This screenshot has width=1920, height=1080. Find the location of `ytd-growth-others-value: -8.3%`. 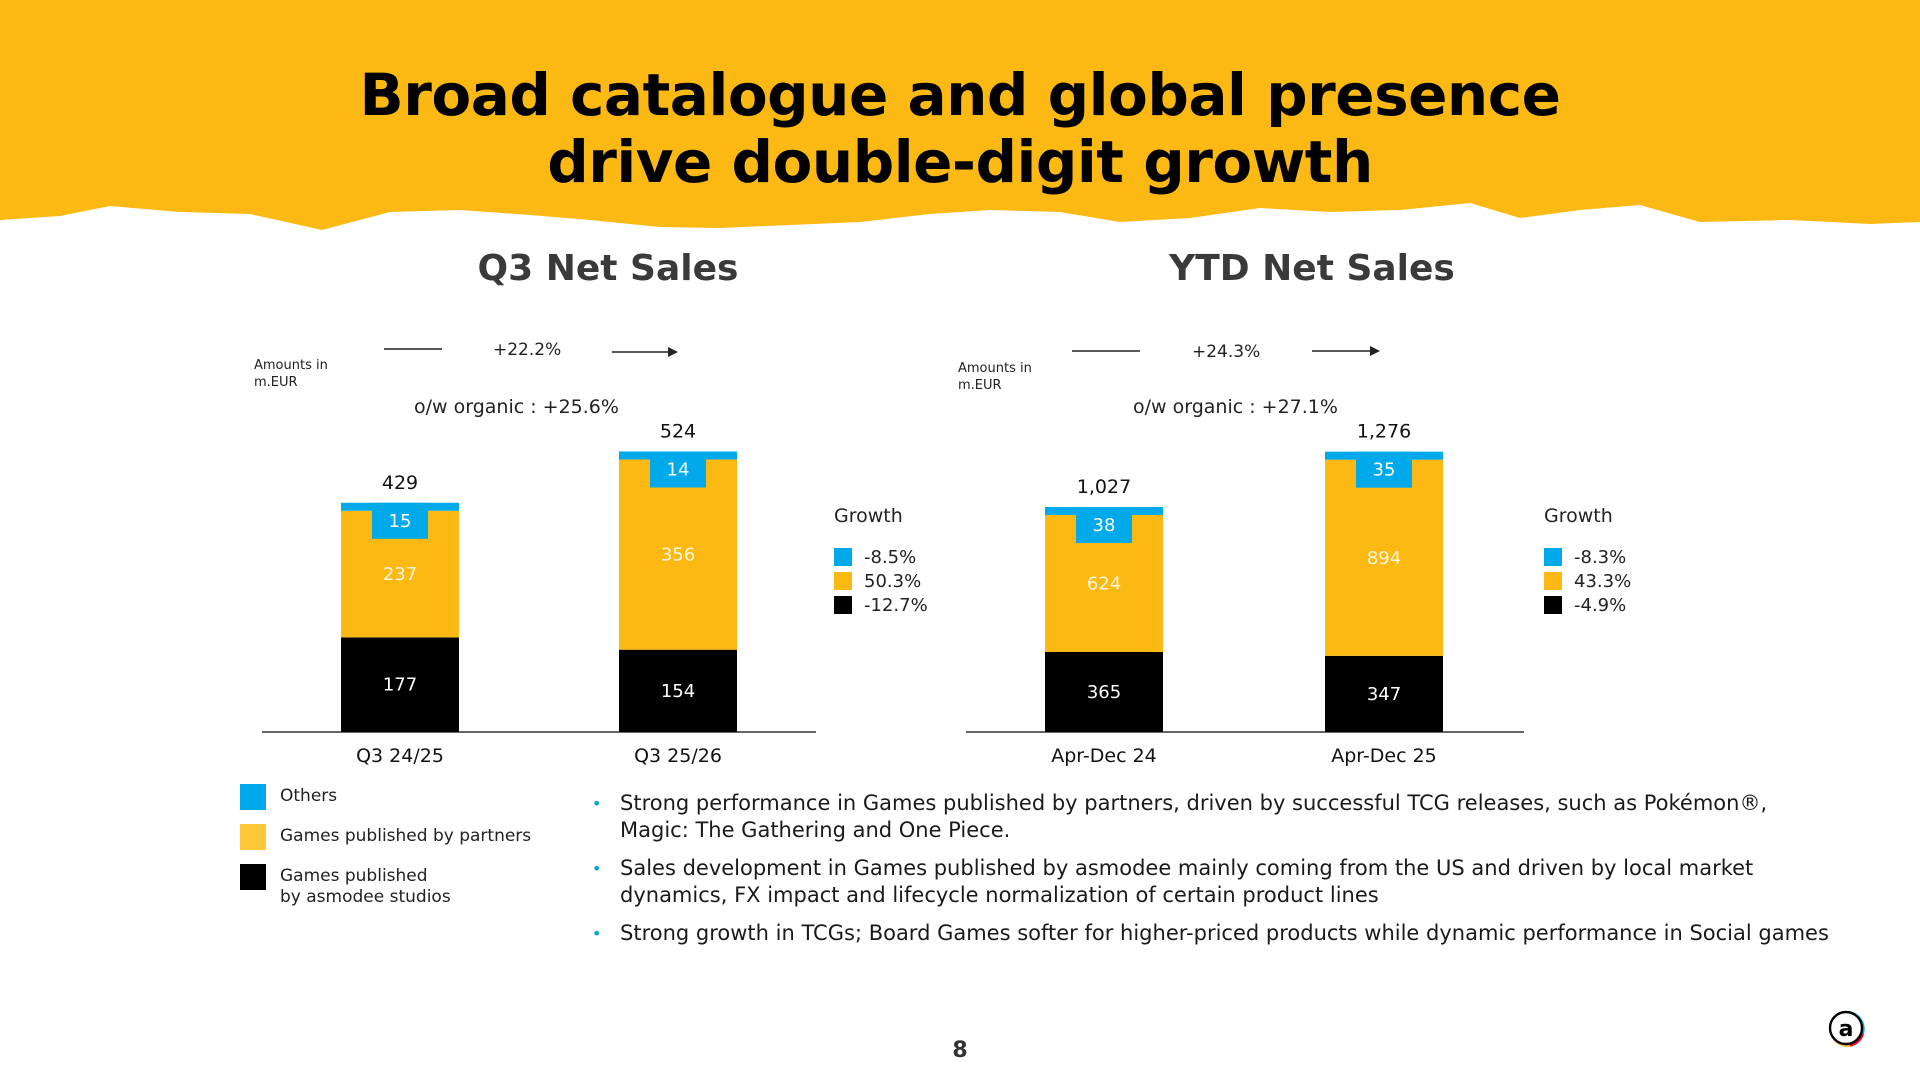

ytd-growth-others-value: -8.3% is located at coordinates (1600, 557).